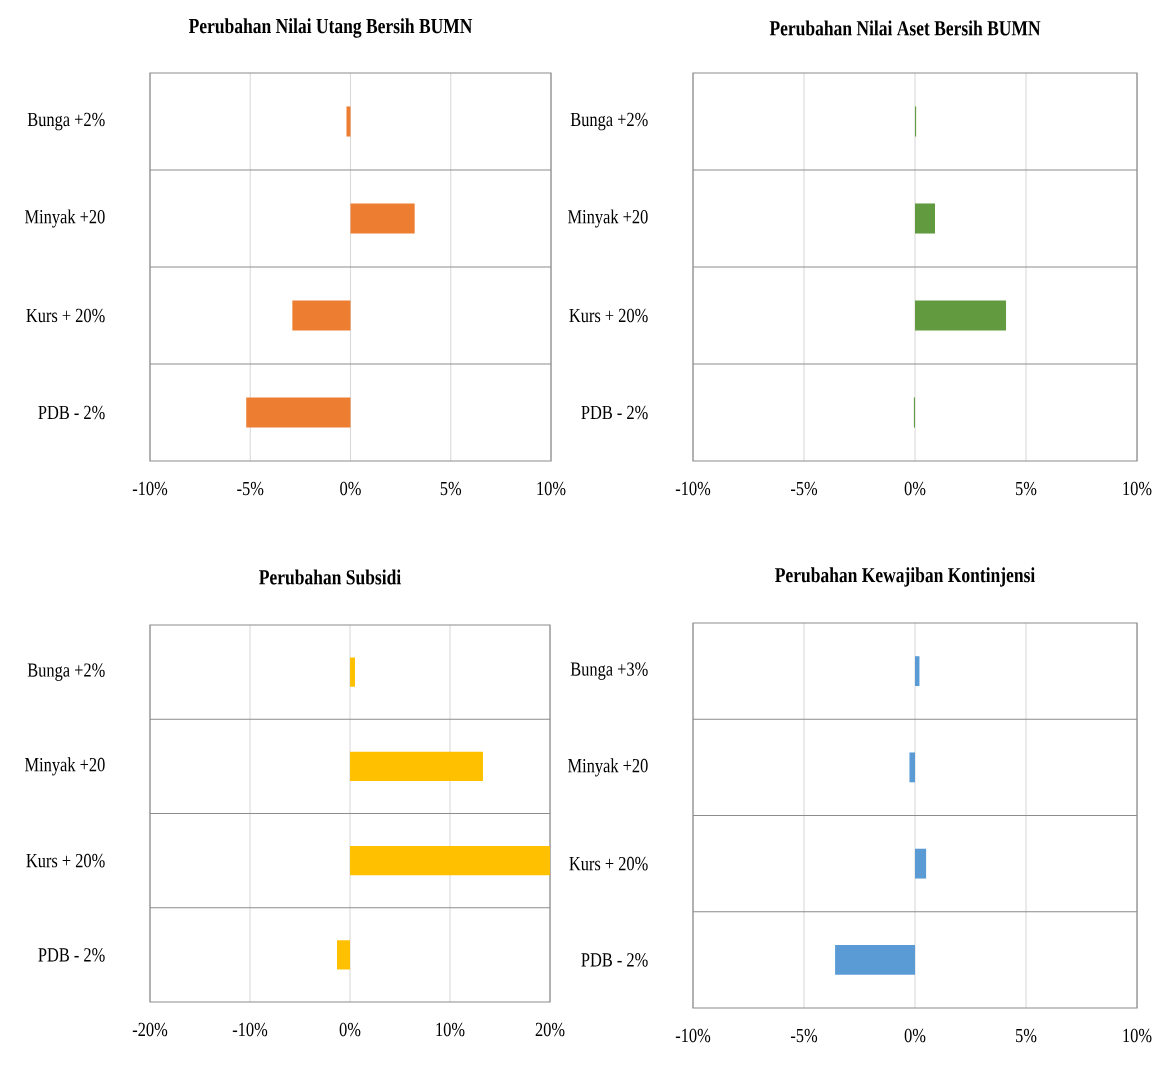 The height and width of the screenshot is (1066, 1155). What do you see at coordinates (330, 577) in the screenshot?
I see `chart-title: Perubahan Subsidi` at bounding box center [330, 577].